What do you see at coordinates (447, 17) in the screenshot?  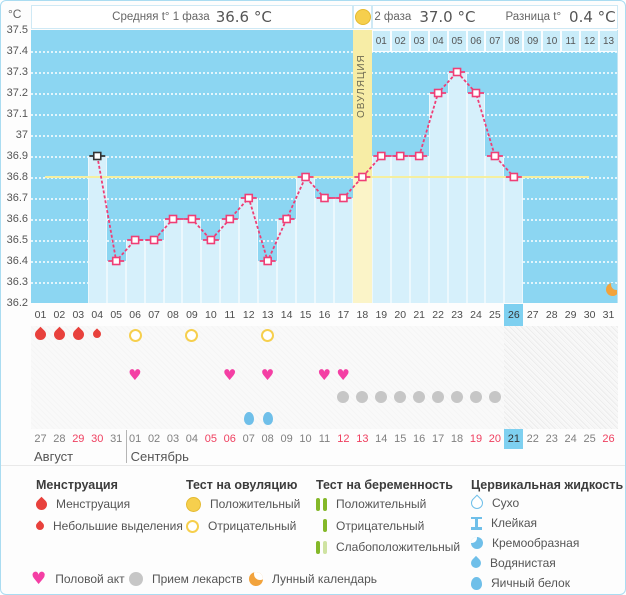 I see `phase2-value: 37.0 °C` at bounding box center [447, 17].